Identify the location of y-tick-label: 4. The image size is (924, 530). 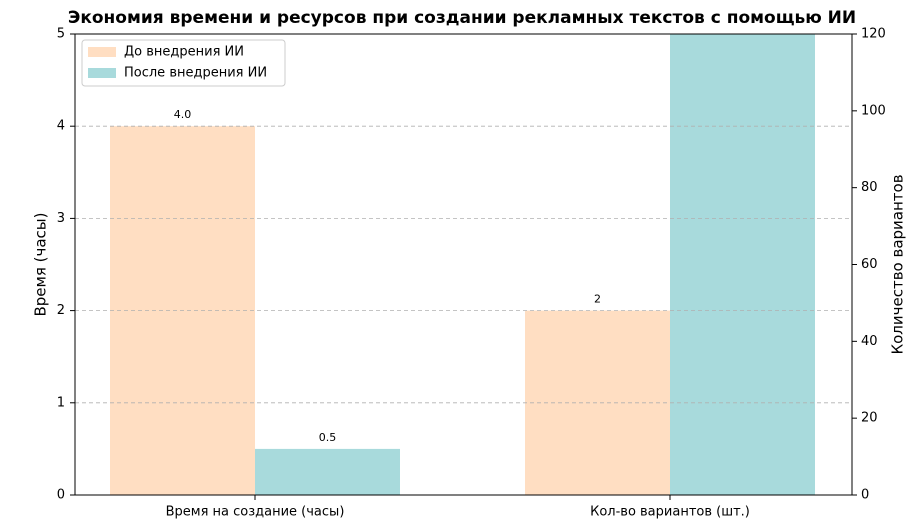
(61, 126).